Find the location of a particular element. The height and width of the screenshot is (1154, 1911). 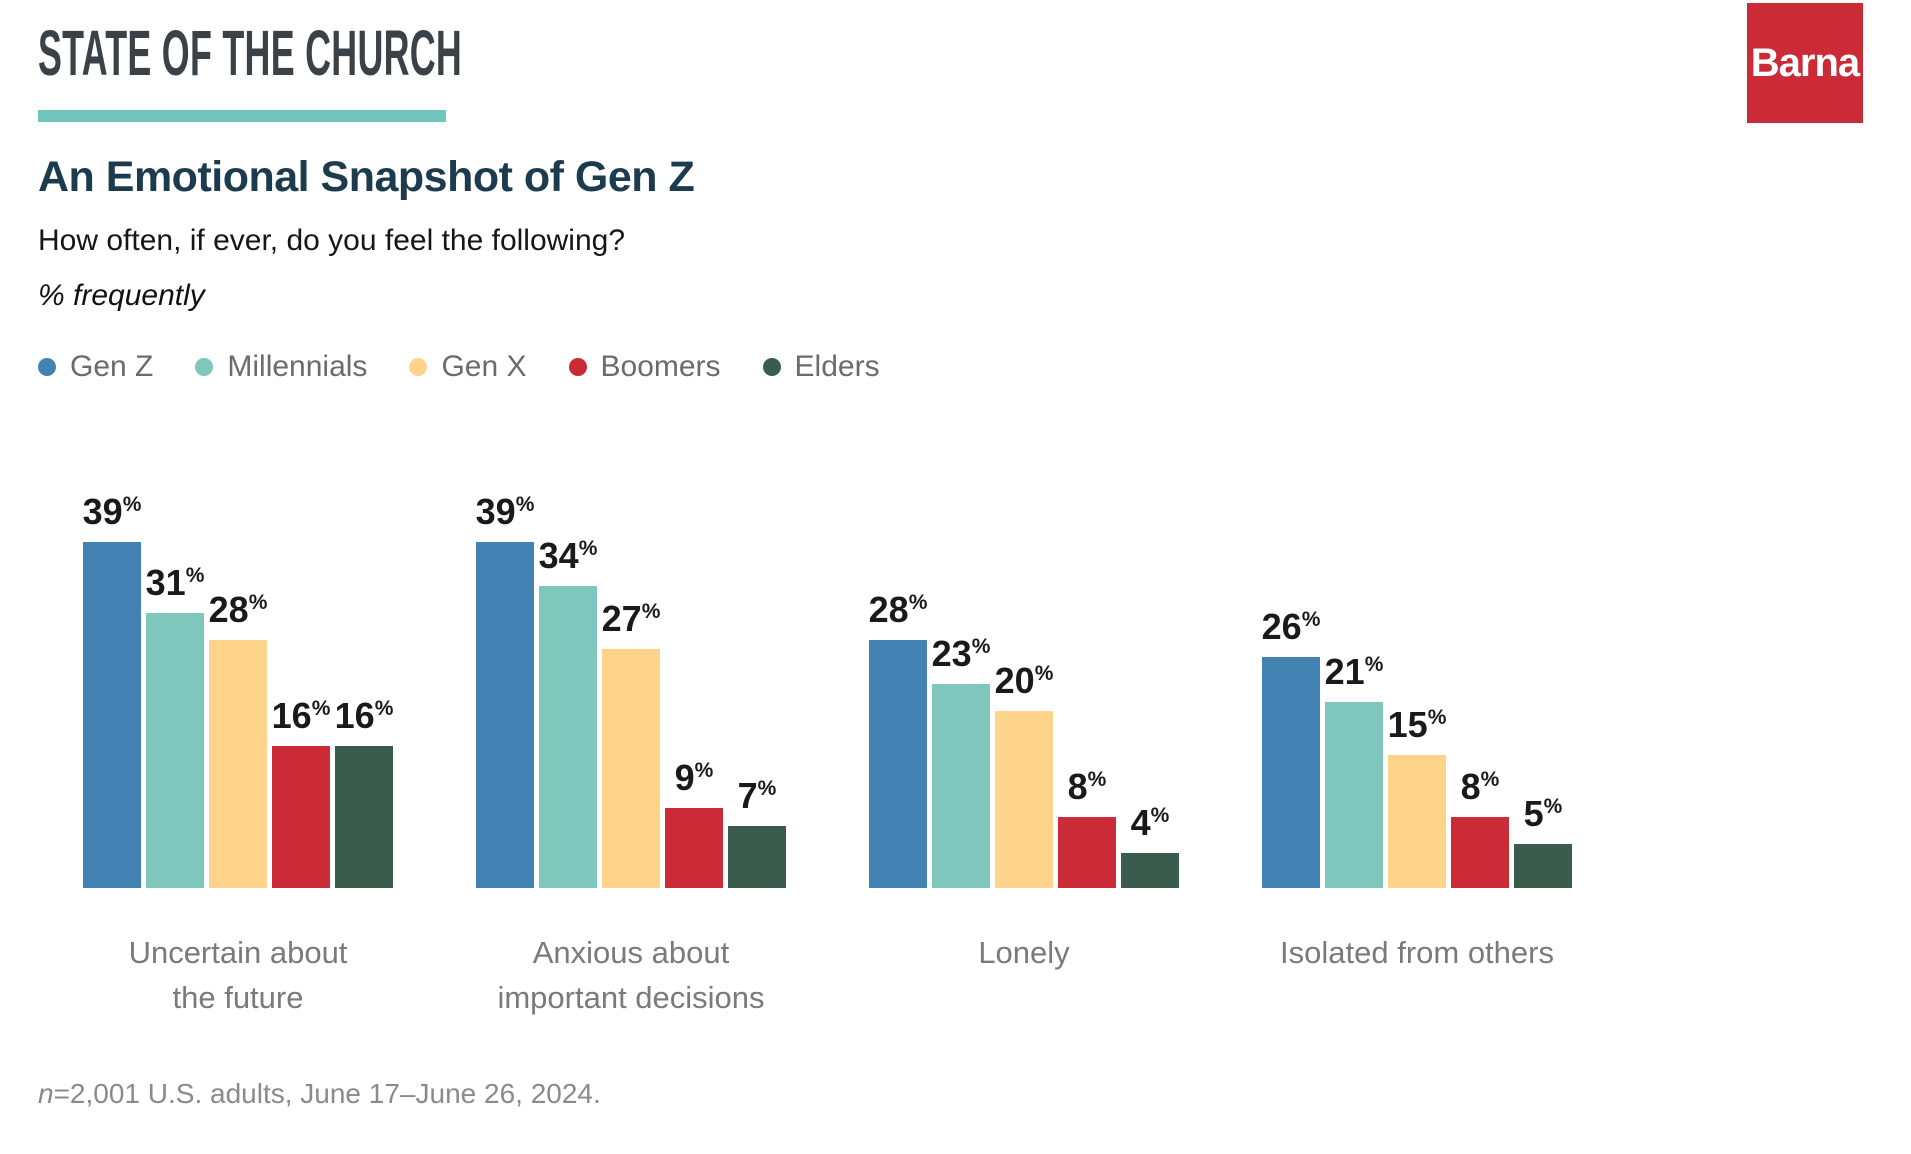

bar-column: 26% is located at coordinates (1291, 748).